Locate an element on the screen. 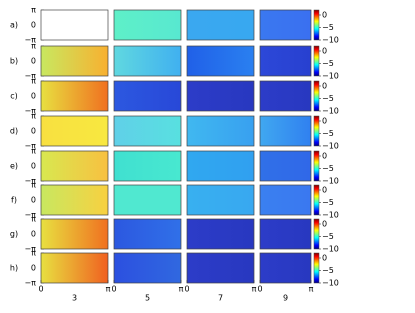 The width and height of the screenshot is (415, 313). y-tick-label: −π is located at coordinates (30, 283).